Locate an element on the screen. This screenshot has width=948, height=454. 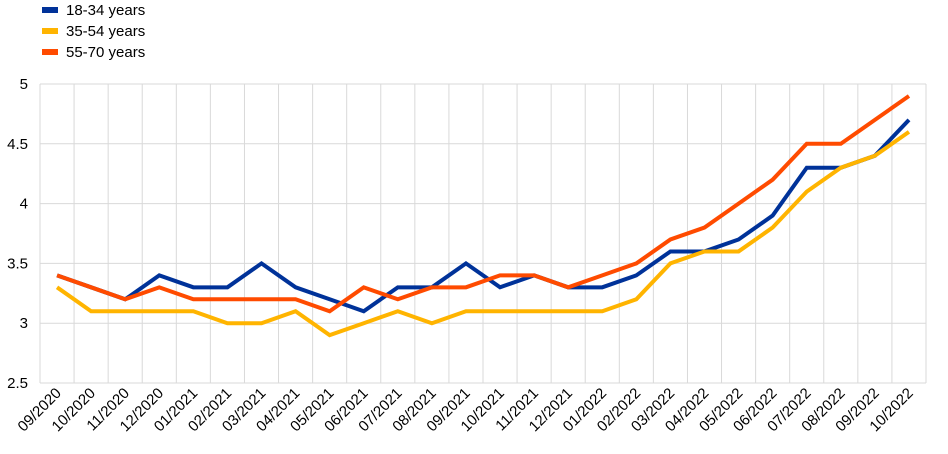
legend-item: 35-54 years is located at coordinates (93, 31).